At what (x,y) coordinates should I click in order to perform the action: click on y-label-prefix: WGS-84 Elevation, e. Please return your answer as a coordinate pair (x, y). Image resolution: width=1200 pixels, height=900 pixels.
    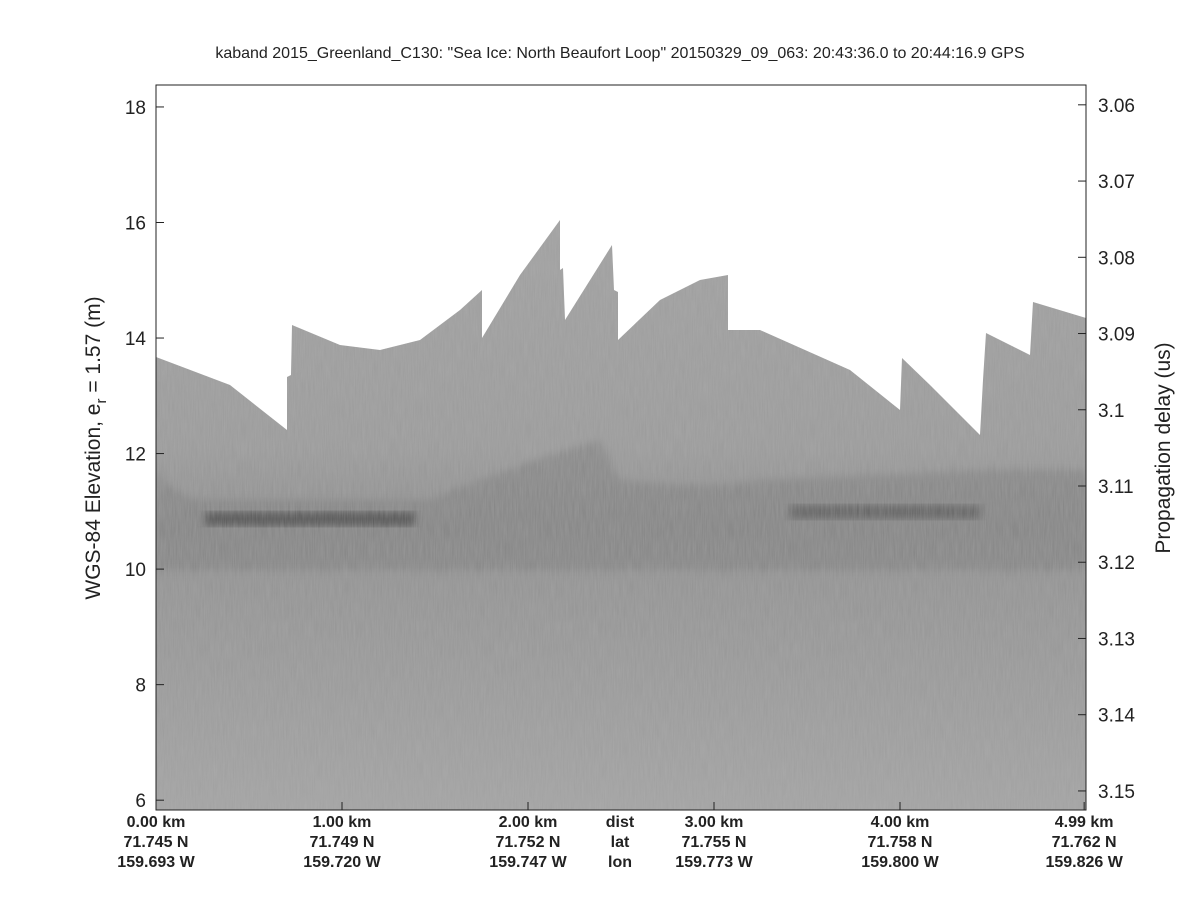
    Looking at the image, I should click on (93, 502).